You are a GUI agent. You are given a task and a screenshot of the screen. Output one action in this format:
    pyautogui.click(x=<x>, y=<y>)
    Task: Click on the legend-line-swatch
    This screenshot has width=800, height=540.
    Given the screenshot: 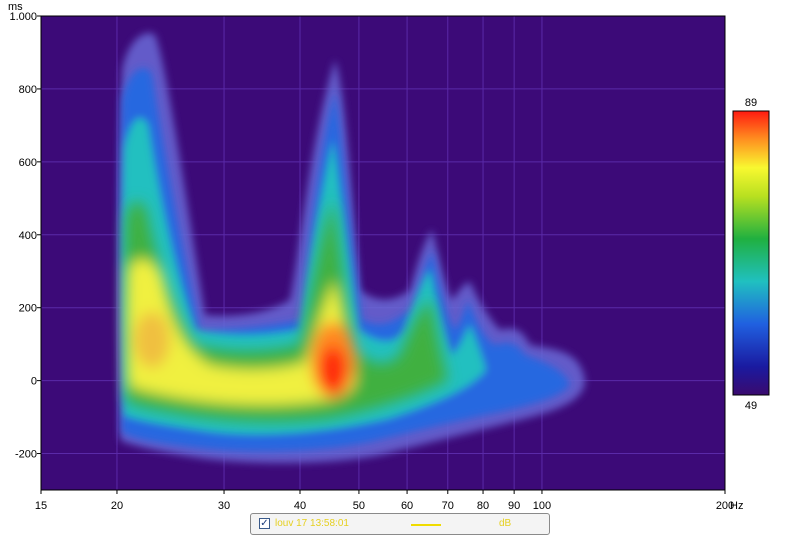 What is the action you would take?
    pyautogui.click(x=426, y=525)
    